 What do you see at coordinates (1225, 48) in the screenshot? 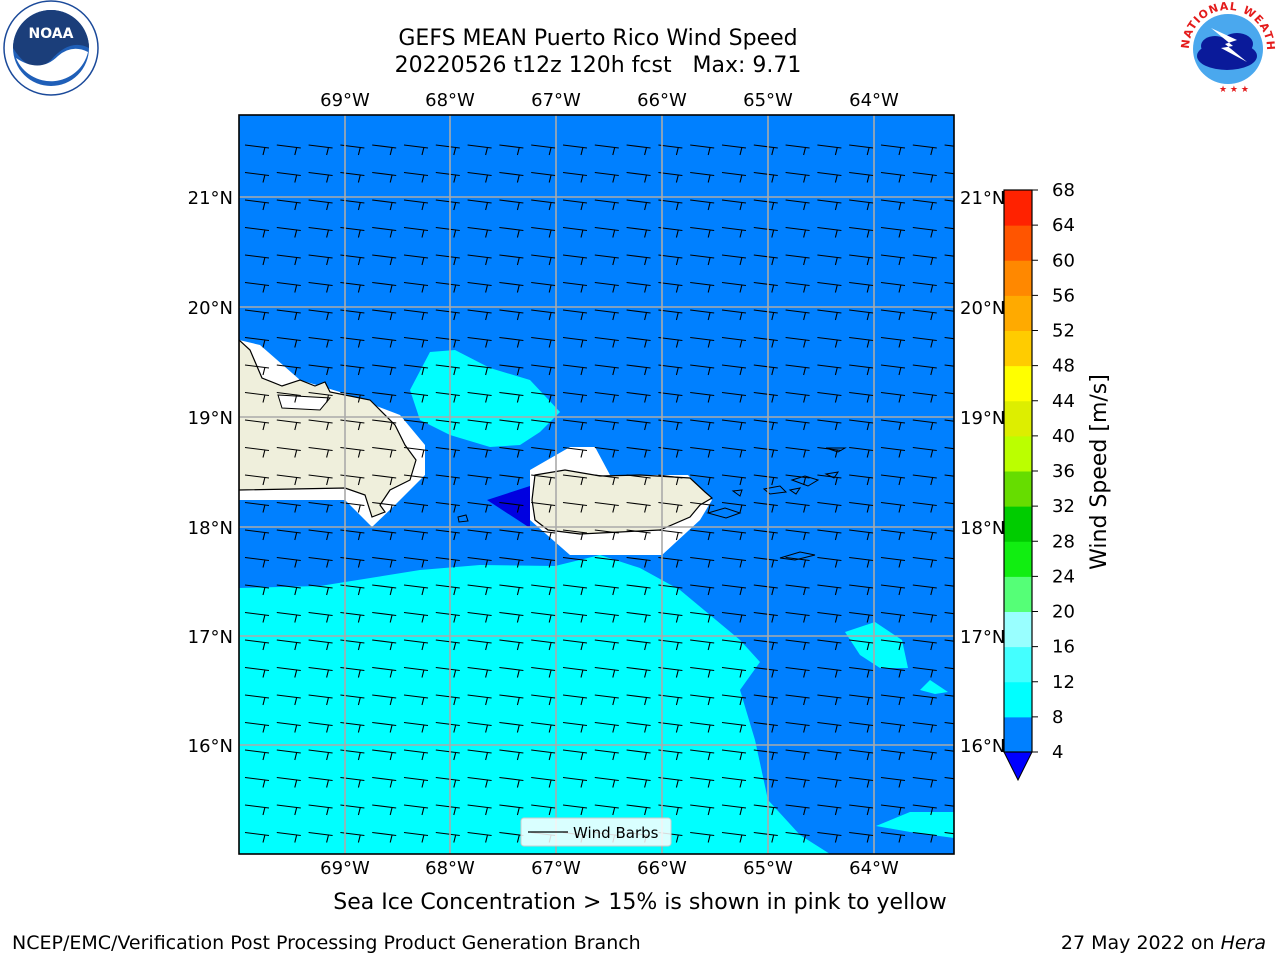
I see `nws-logo: NATIONAL WEATHER SERVICE ★ ★ ★` at bounding box center [1225, 48].